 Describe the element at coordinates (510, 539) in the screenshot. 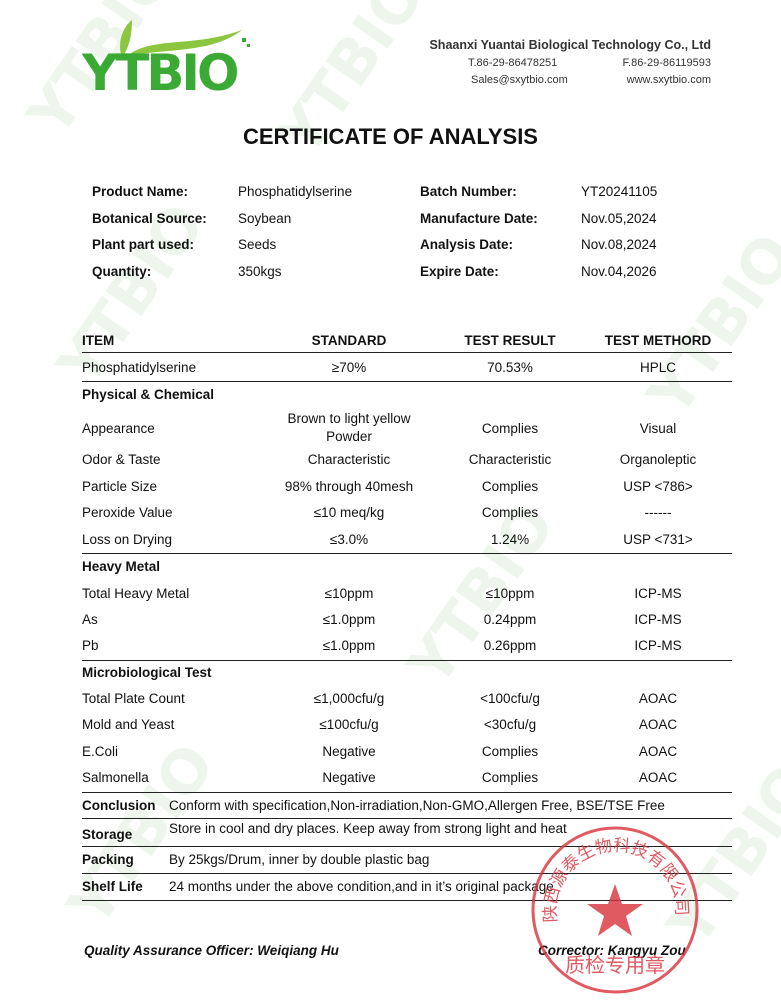

I see `table-cell: 1.24%` at that location.